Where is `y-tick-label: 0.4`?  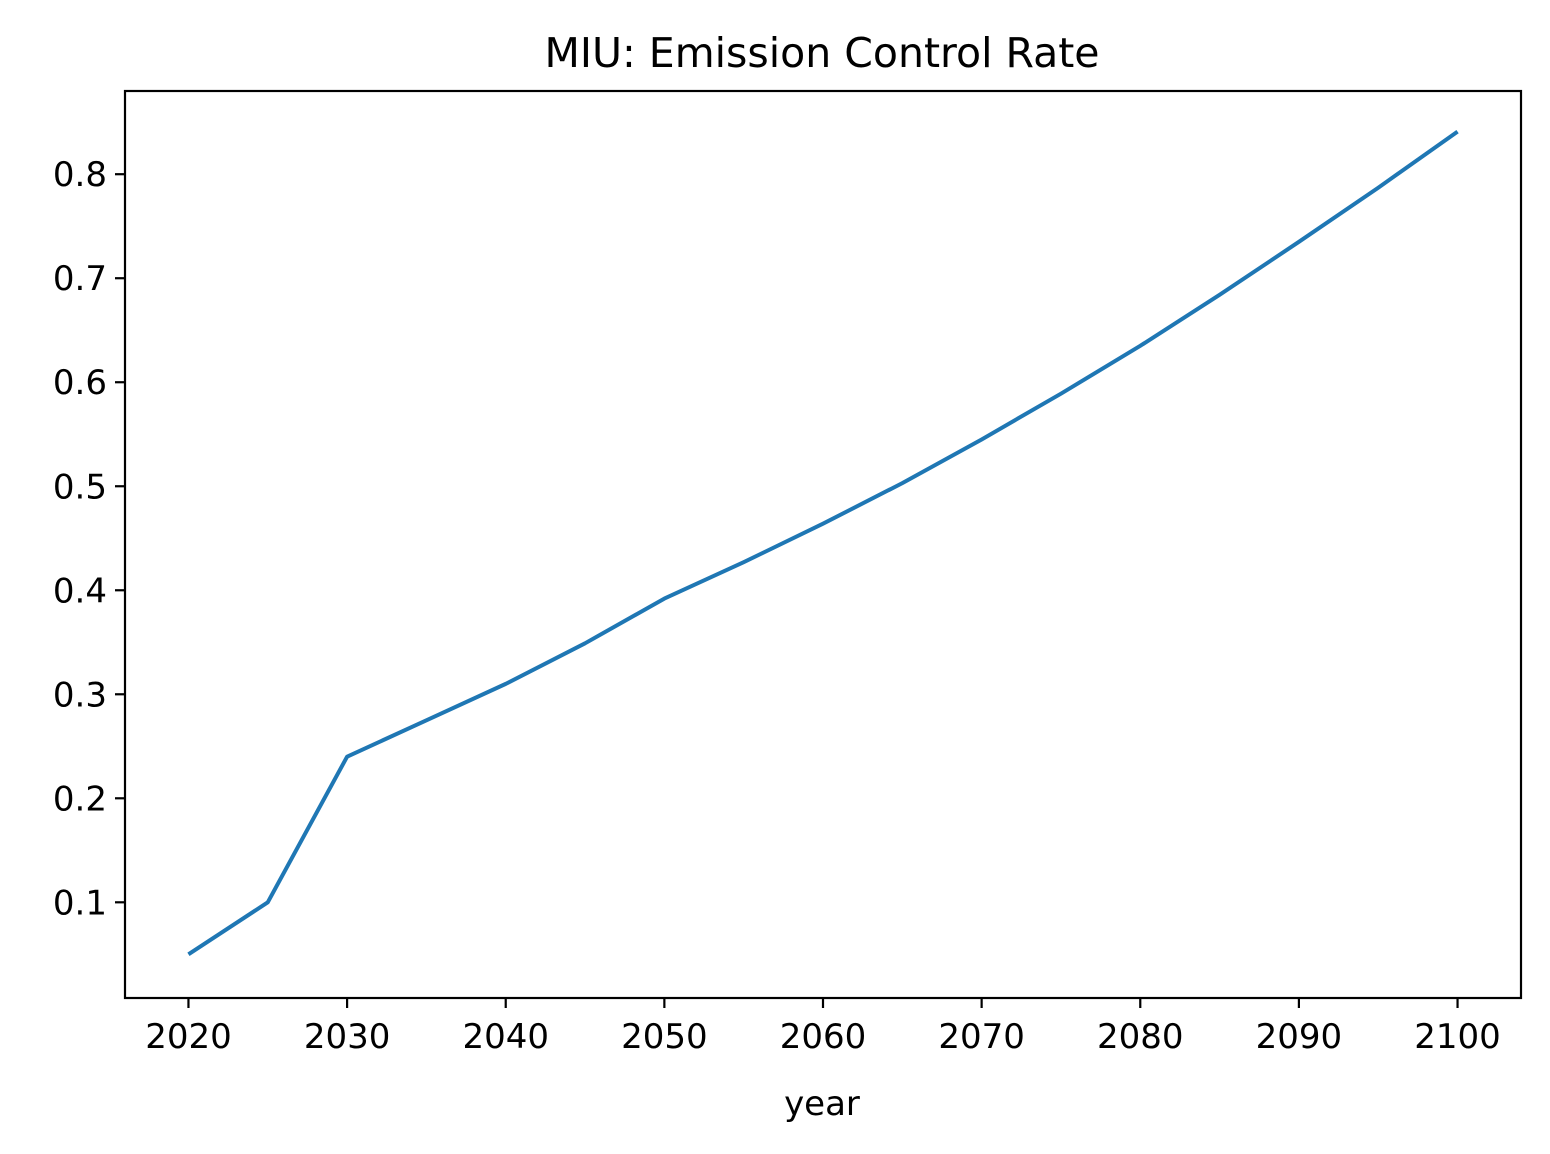
y-tick-label: 0.4 is located at coordinates (80, 591).